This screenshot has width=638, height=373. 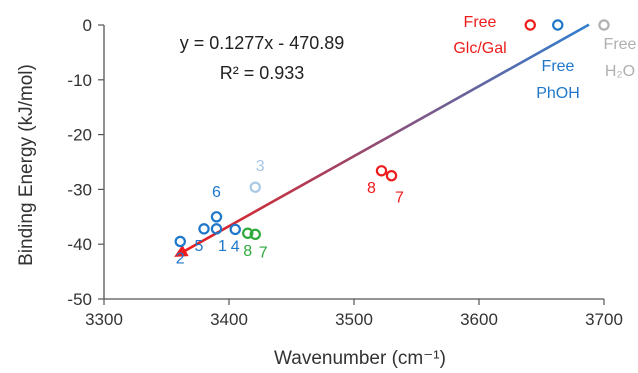 I want to click on annotation-free-glc-gal-line1: Free, so click(x=480, y=22).